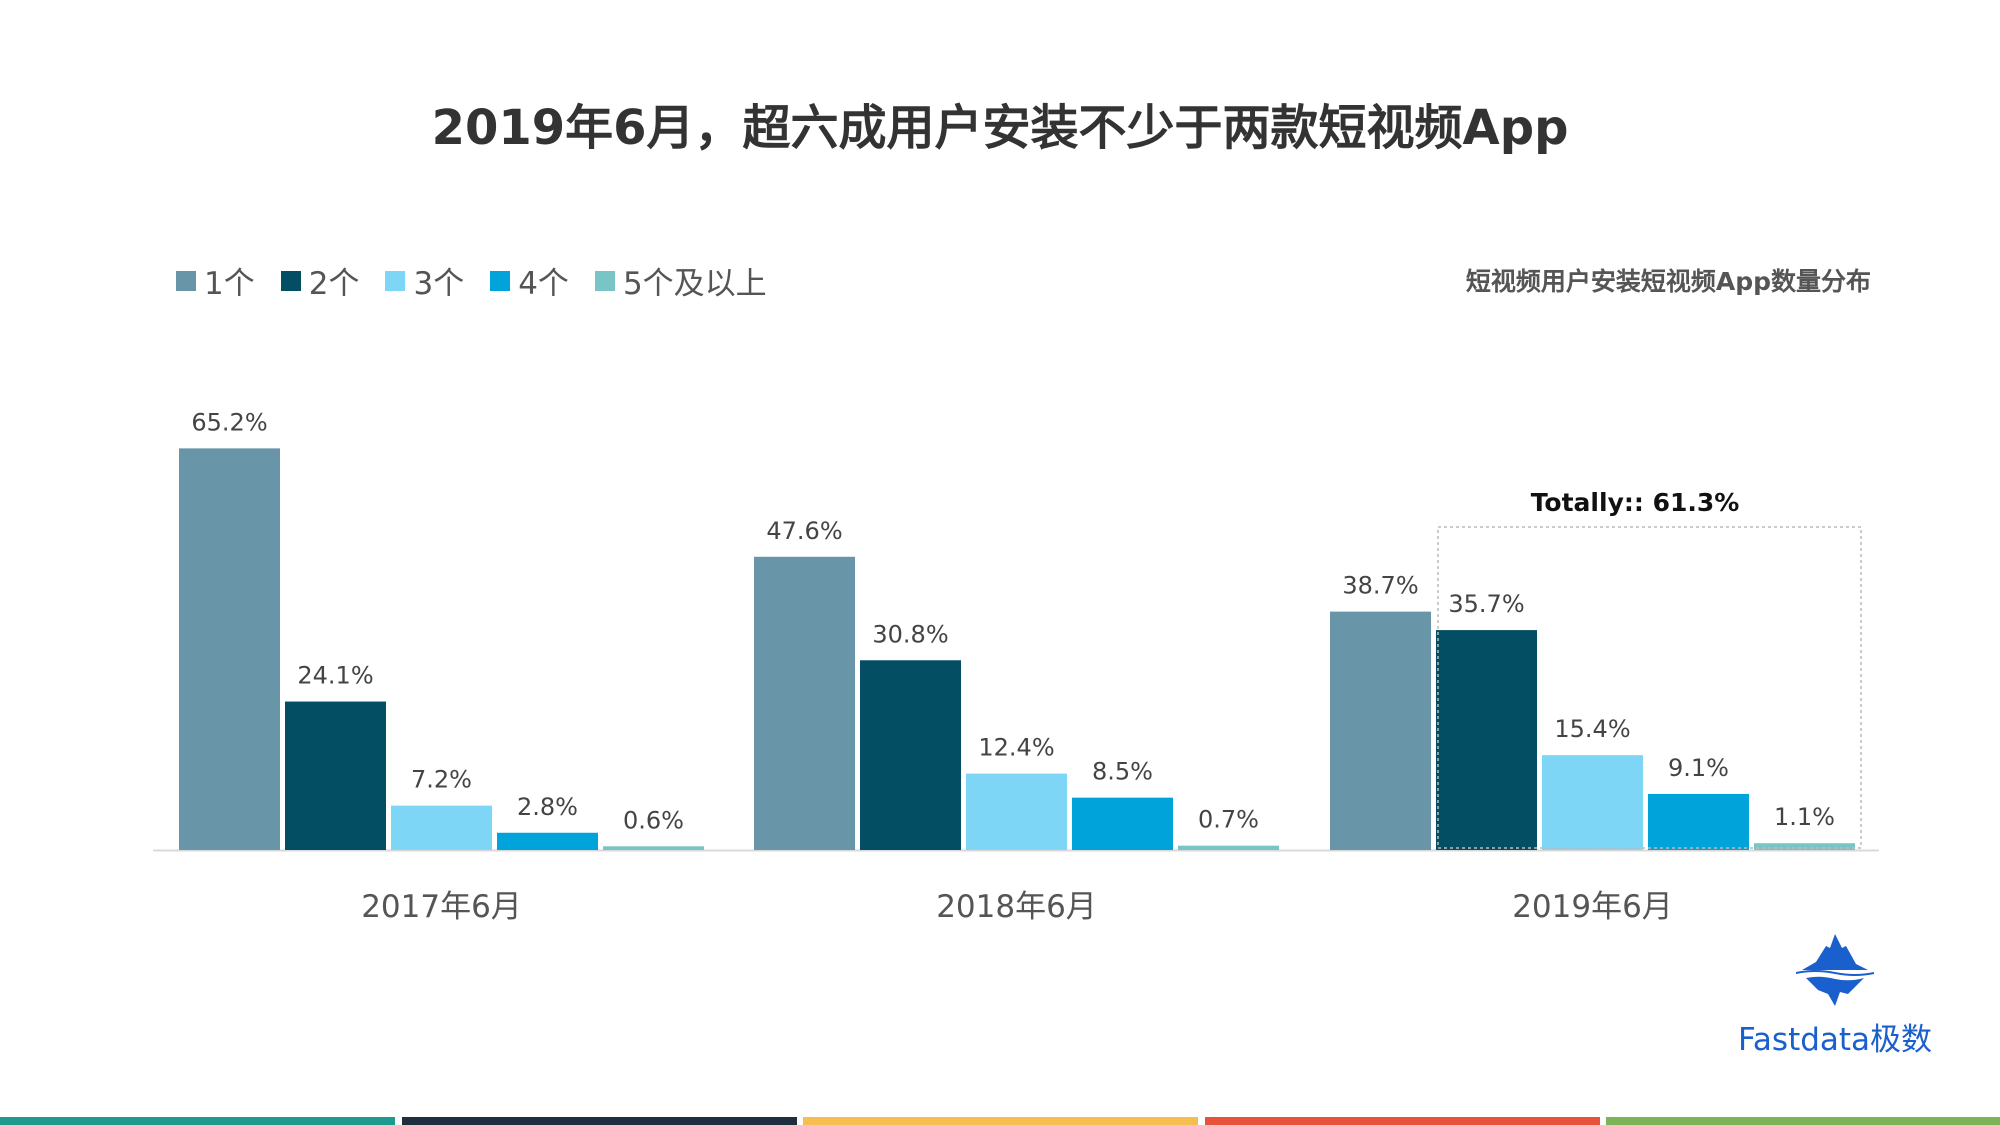 Image resolution: width=2000 pixels, height=1125 pixels. I want to click on highlight-box, so click(1649, 687).